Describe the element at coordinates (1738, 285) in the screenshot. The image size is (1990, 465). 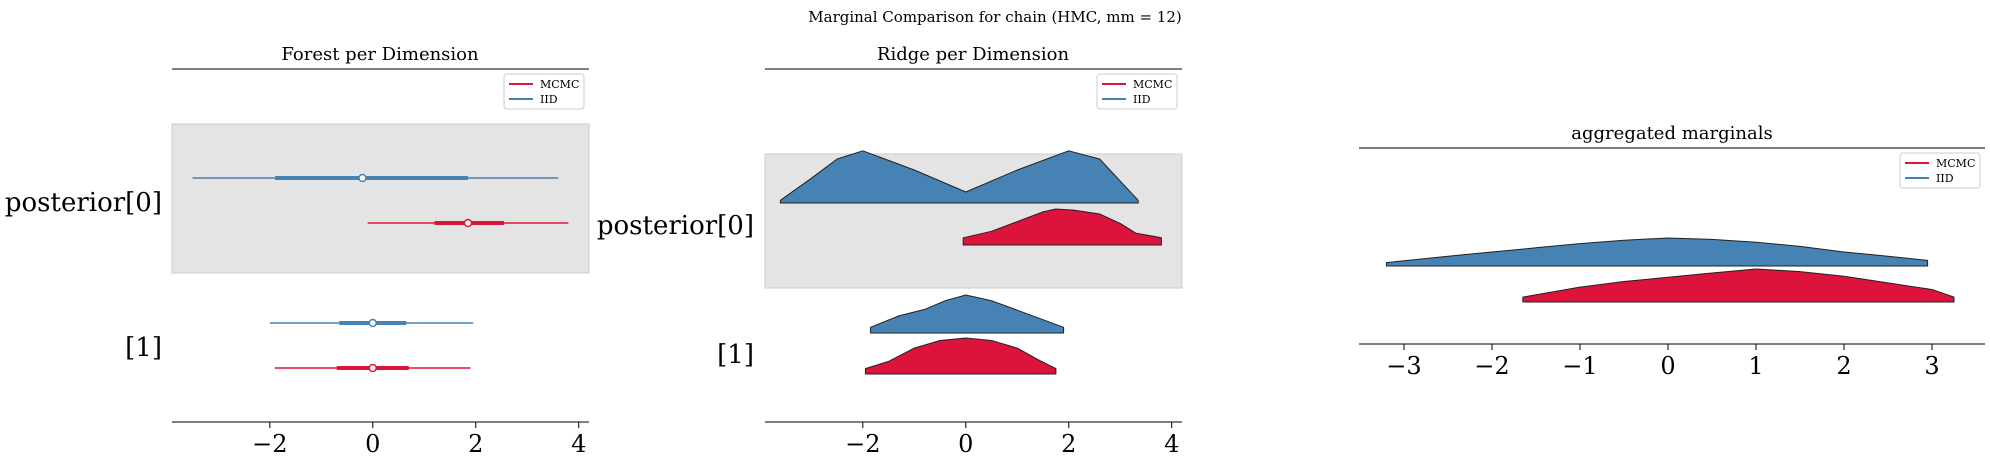
I see `aggregated-mcmc-density` at that location.